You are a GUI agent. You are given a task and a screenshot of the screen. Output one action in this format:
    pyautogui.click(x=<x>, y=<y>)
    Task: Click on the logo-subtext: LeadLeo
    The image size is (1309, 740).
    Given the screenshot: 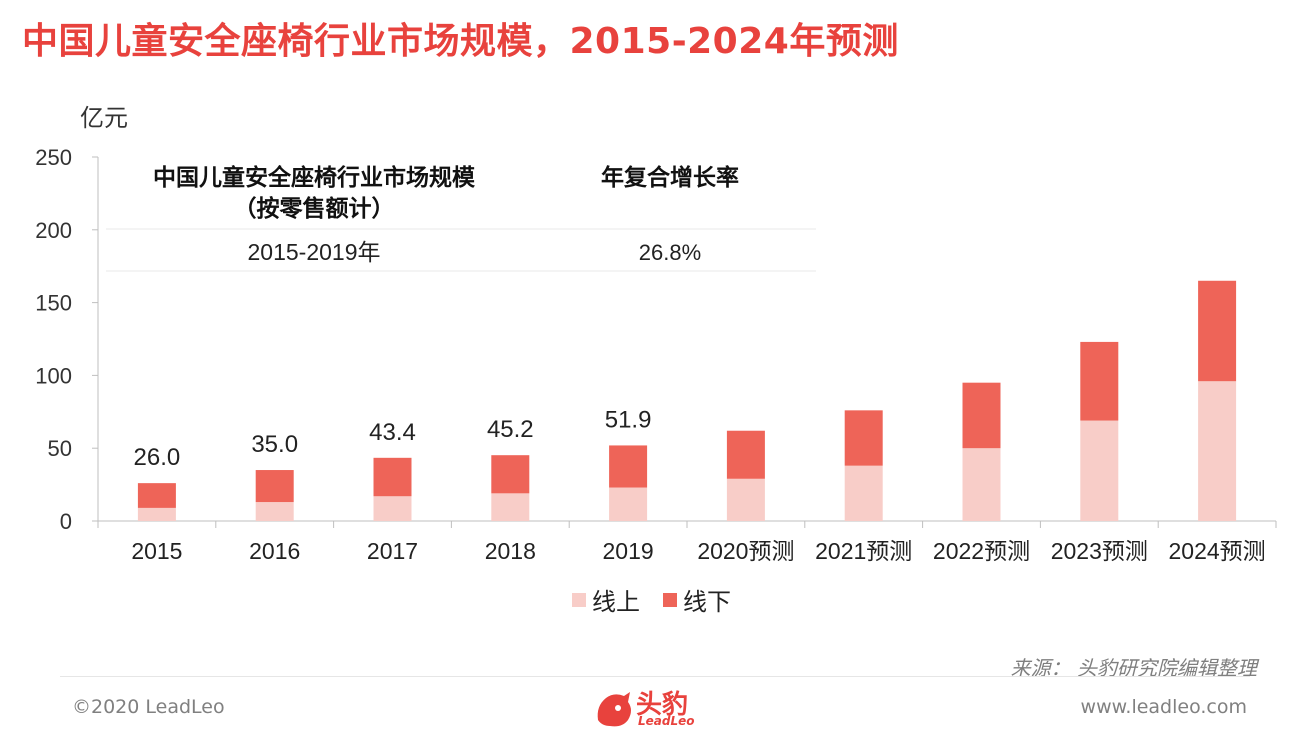 What is the action you would take?
    pyautogui.click(x=666, y=721)
    